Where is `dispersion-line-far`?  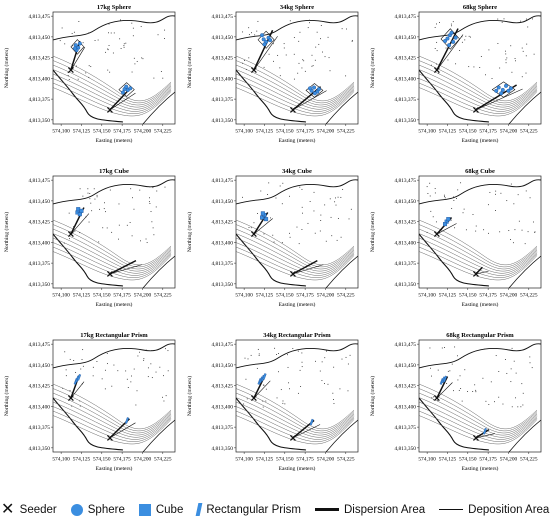 dispersion-line-far is located at coordinates (119, 99).